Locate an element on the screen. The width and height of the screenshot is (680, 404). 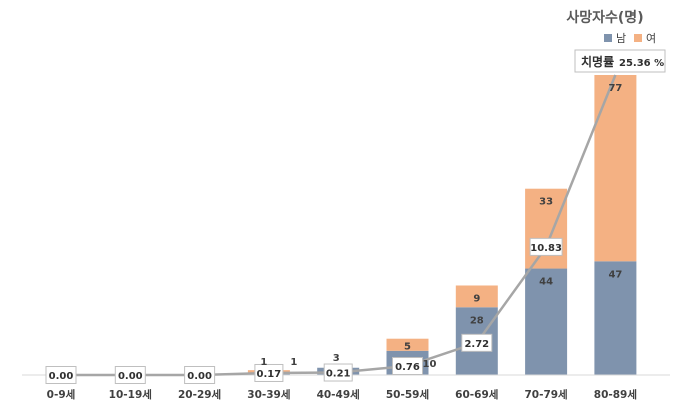
rate-label-6: 2.72 is located at coordinates (476, 344).